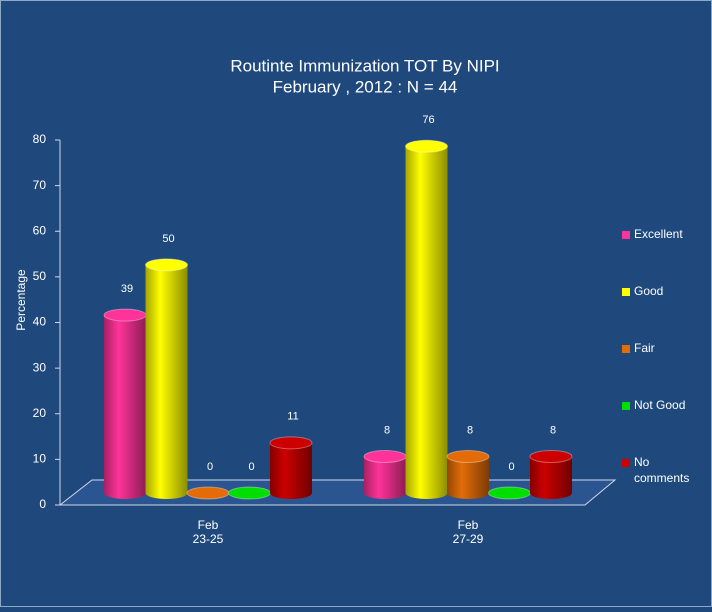 The width and height of the screenshot is (712, 612). I want to click on y-axis-title: Percentage, so click(21, 300).